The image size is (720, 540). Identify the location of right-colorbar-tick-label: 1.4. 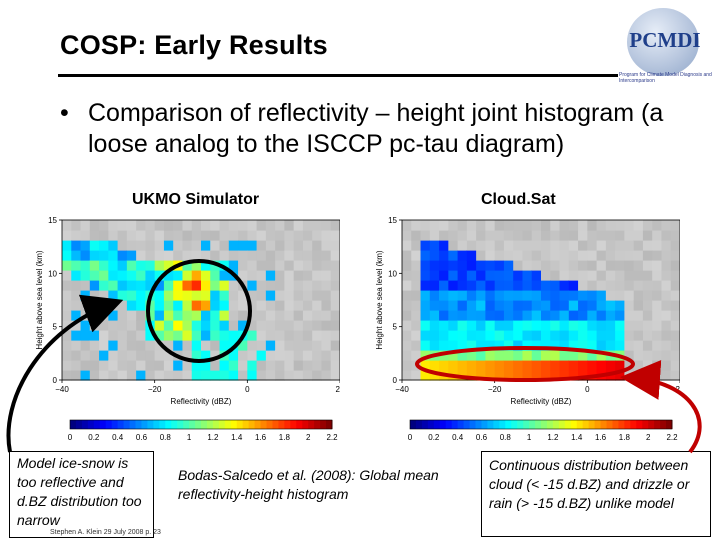
(577, 437).